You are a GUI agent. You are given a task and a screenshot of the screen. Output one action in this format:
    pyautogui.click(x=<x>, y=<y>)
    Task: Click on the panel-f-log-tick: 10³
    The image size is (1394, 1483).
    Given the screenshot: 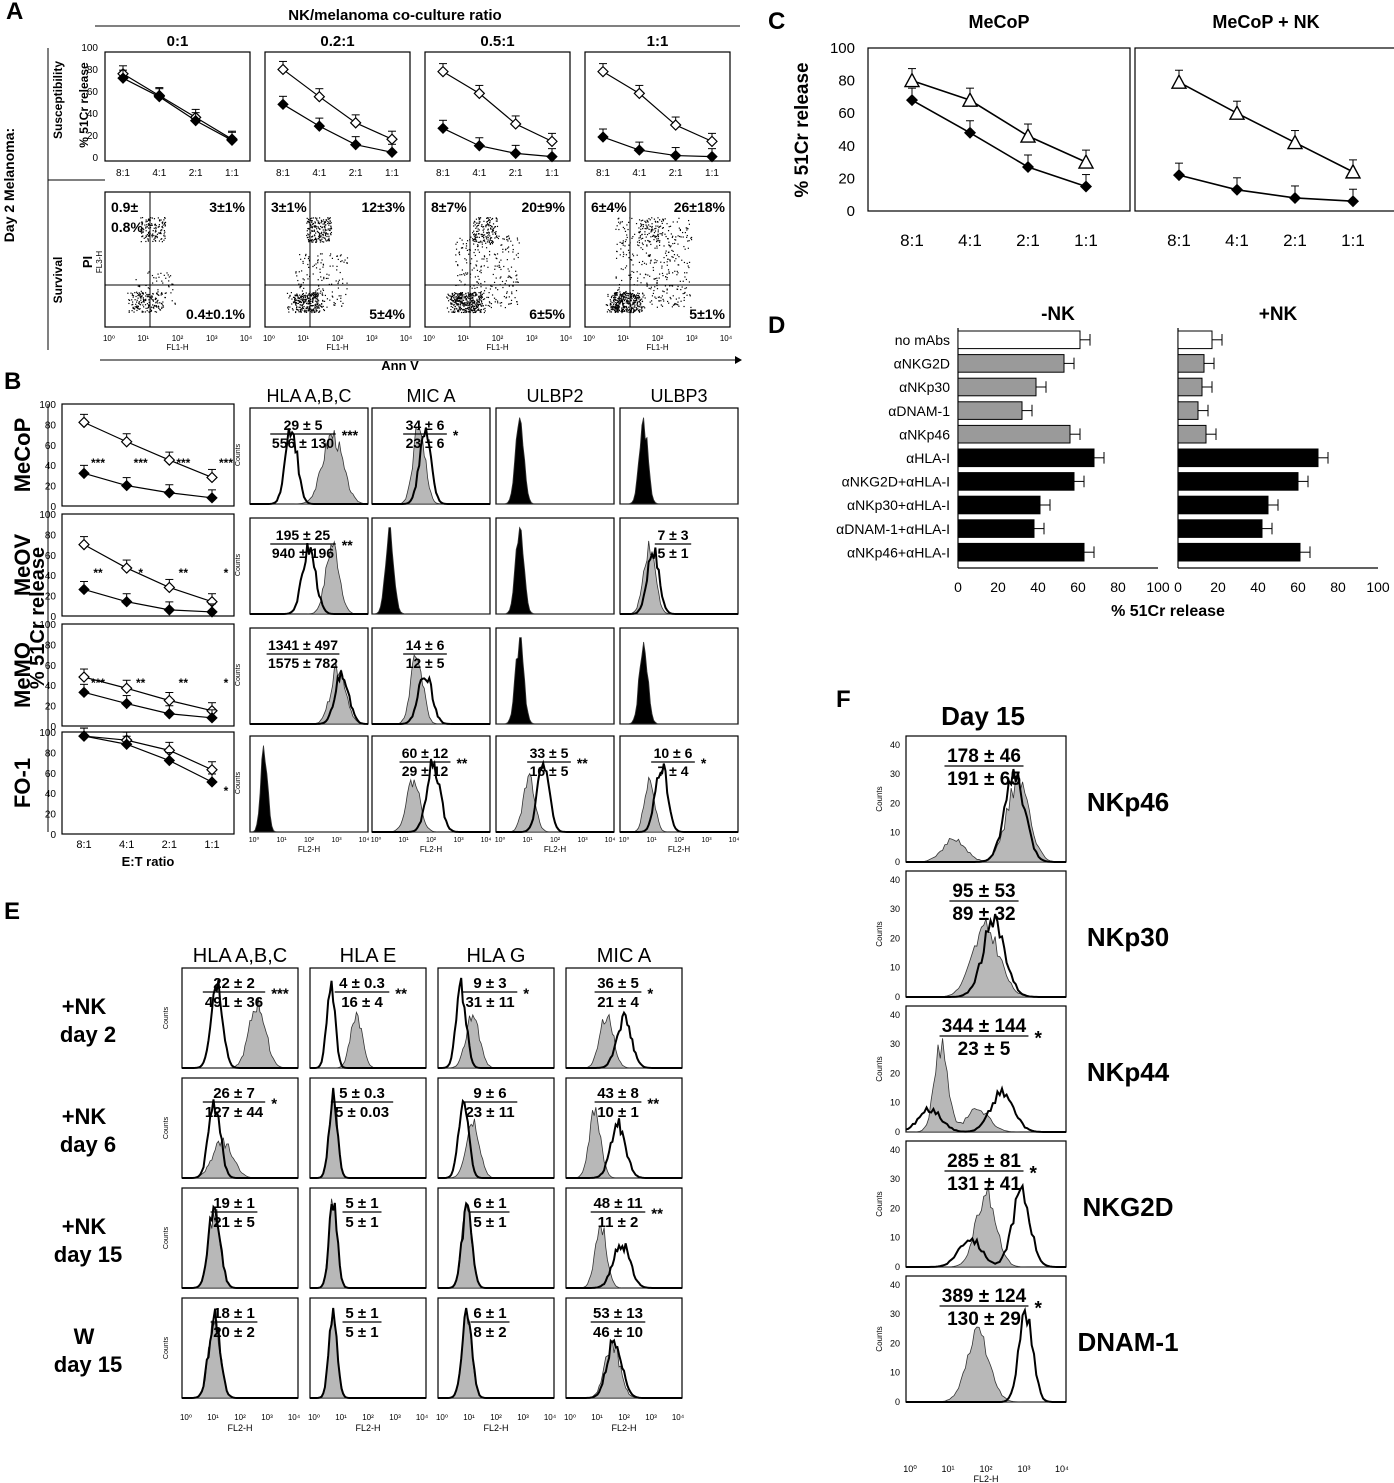 What is the action you would take?
    pyautogui.click(x=1023, y=1469)
    